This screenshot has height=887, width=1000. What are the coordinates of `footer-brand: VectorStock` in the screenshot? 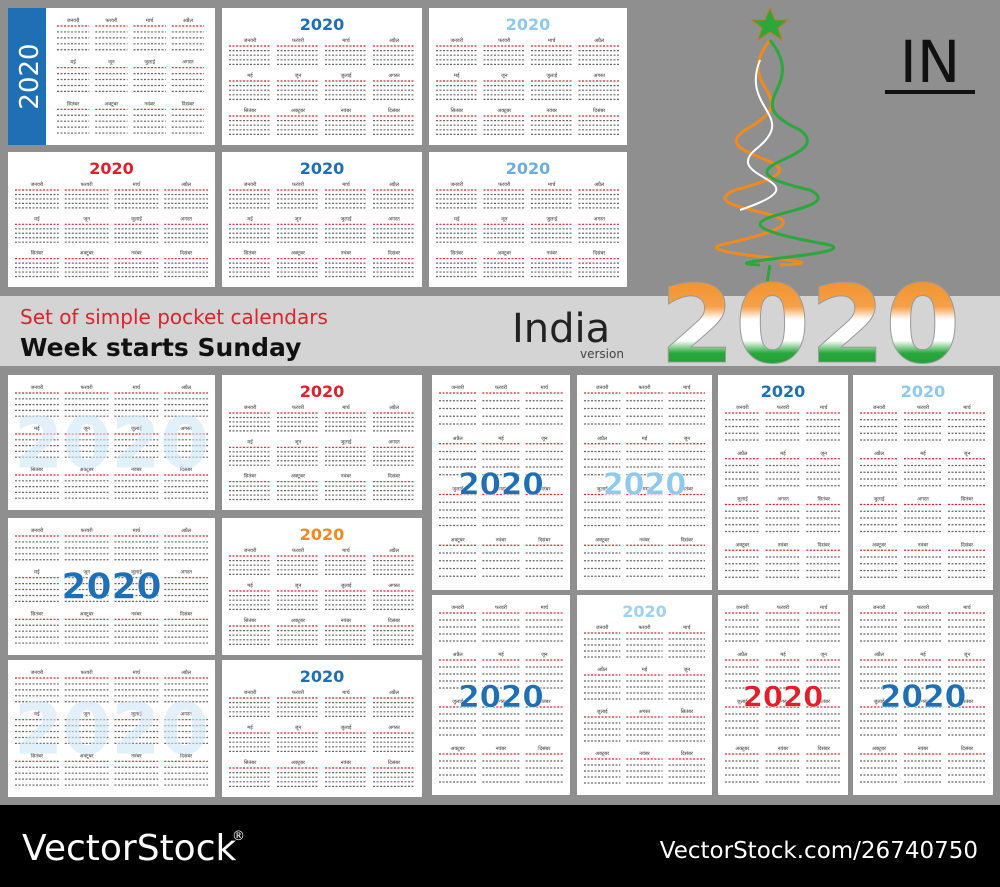 It's located at (129, 848).